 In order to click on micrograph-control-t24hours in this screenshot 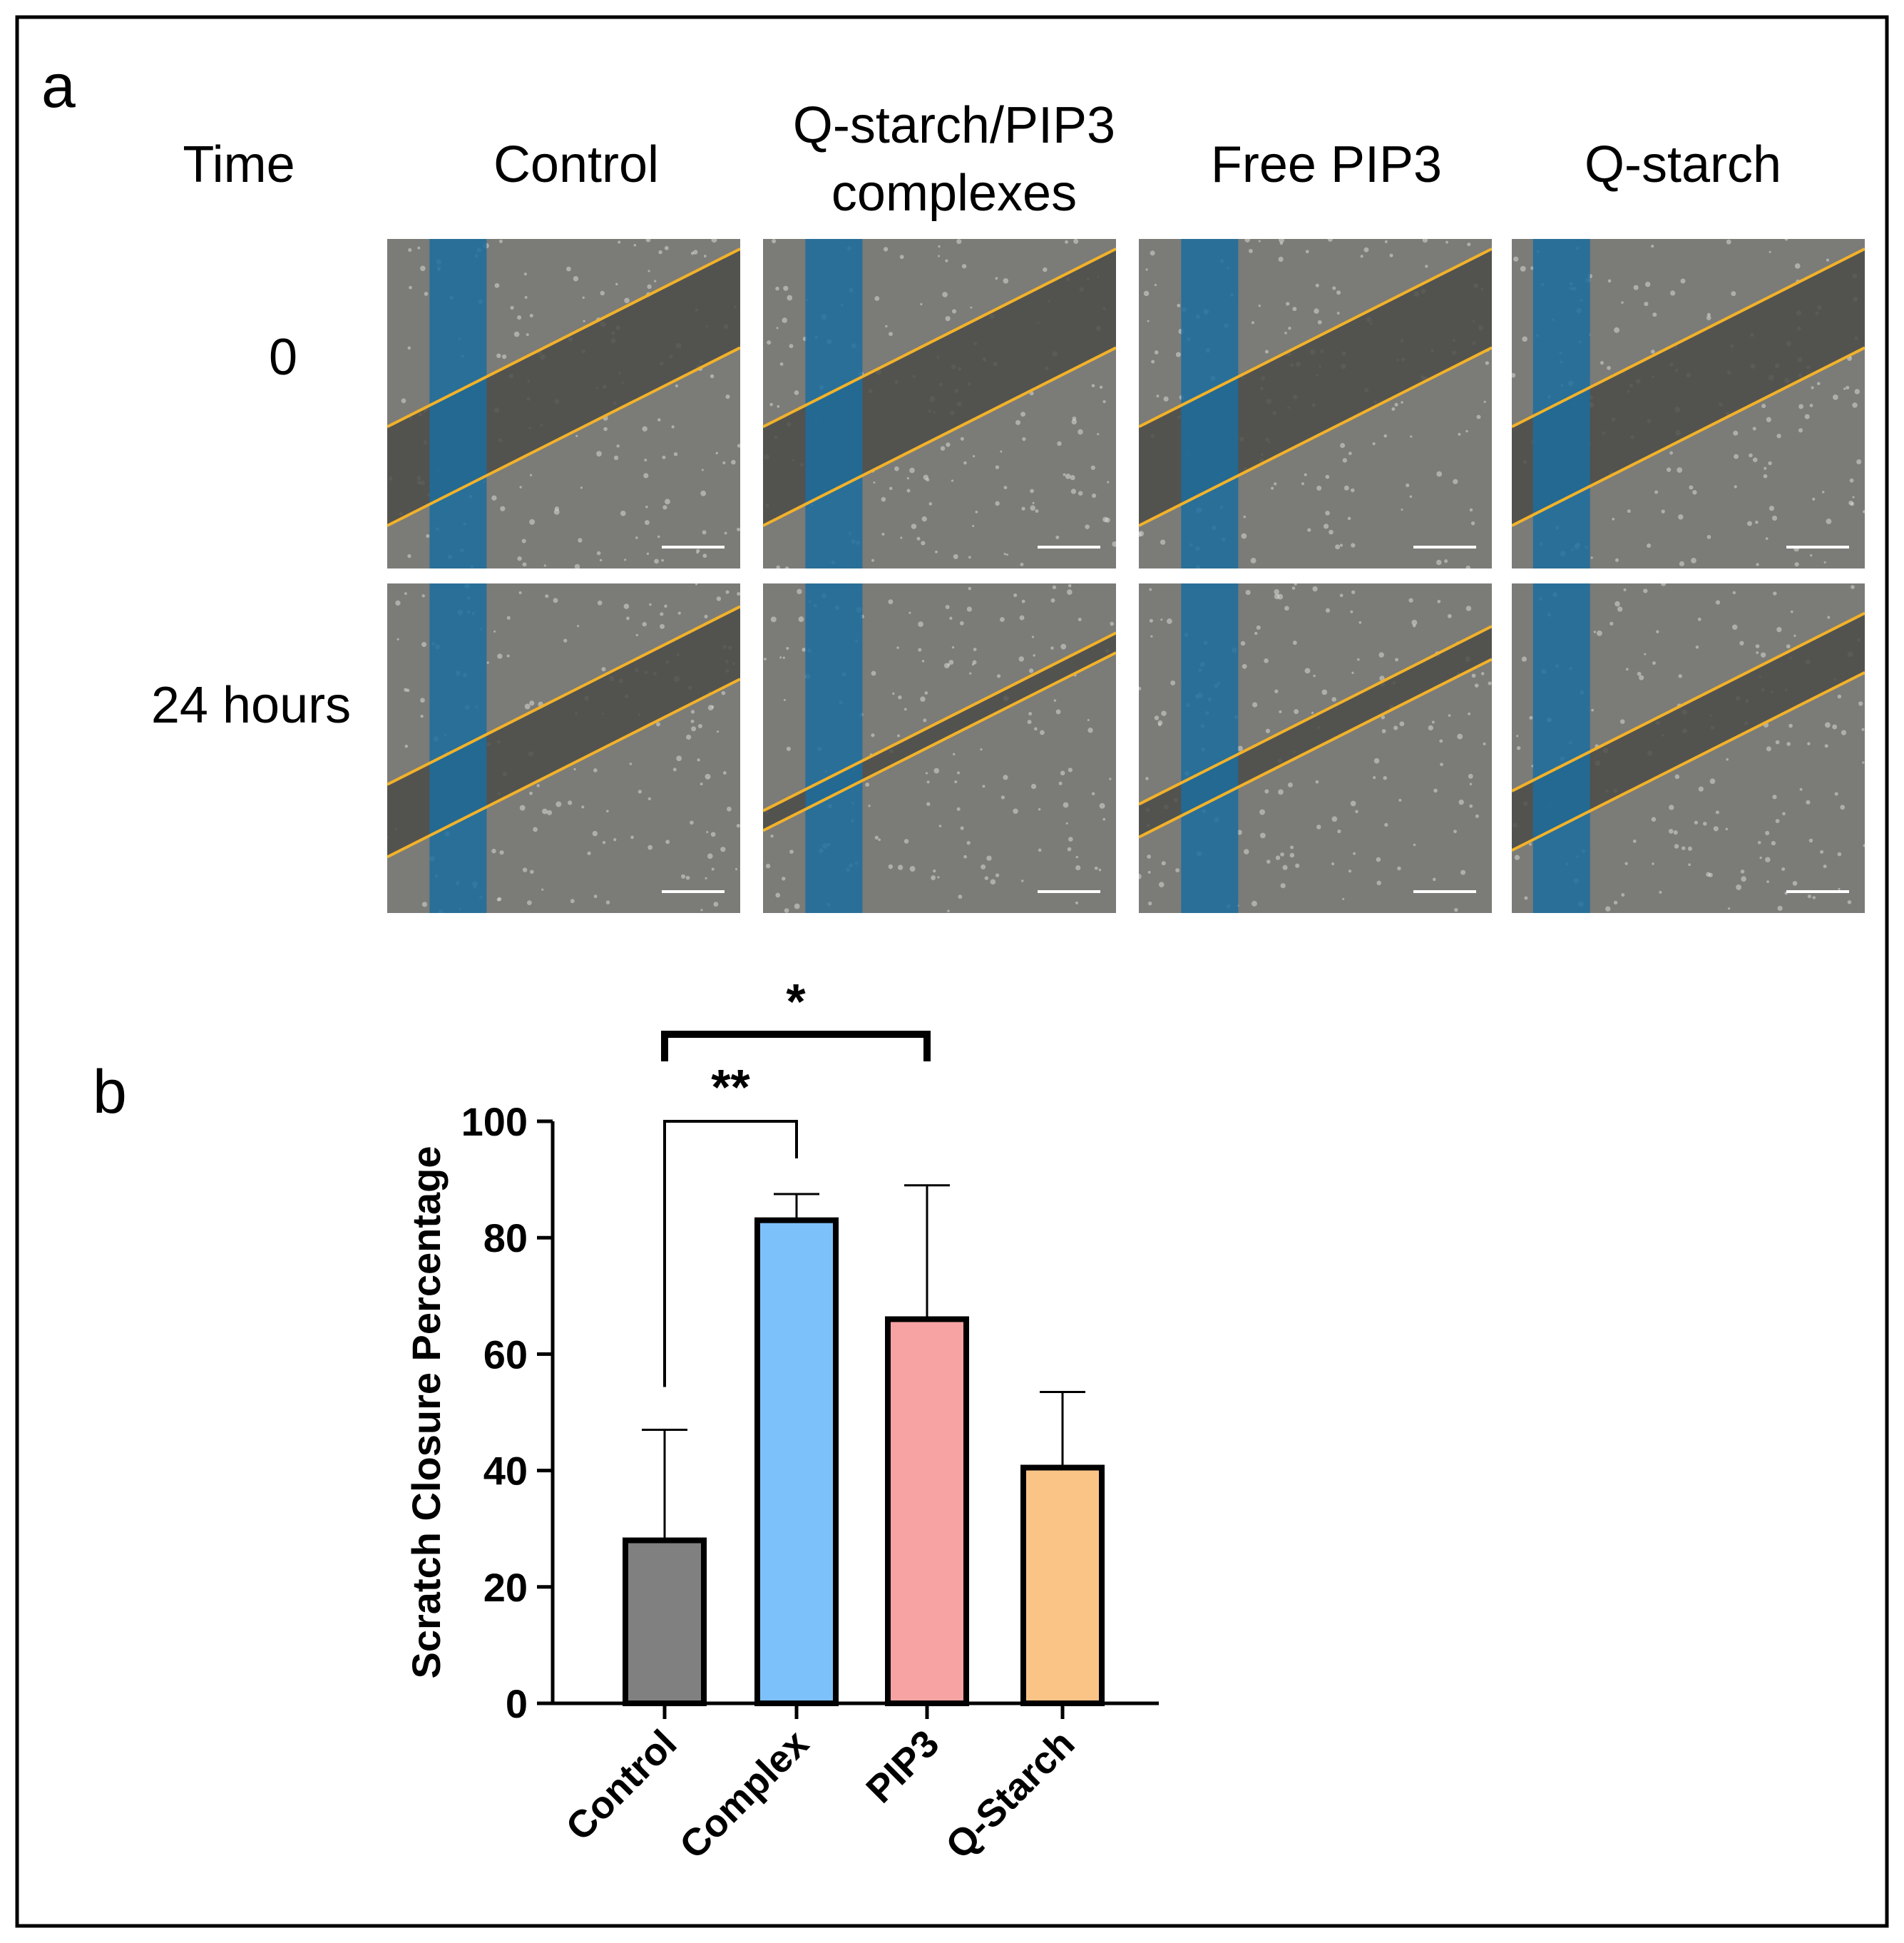, I will do `click(563, 748)`.